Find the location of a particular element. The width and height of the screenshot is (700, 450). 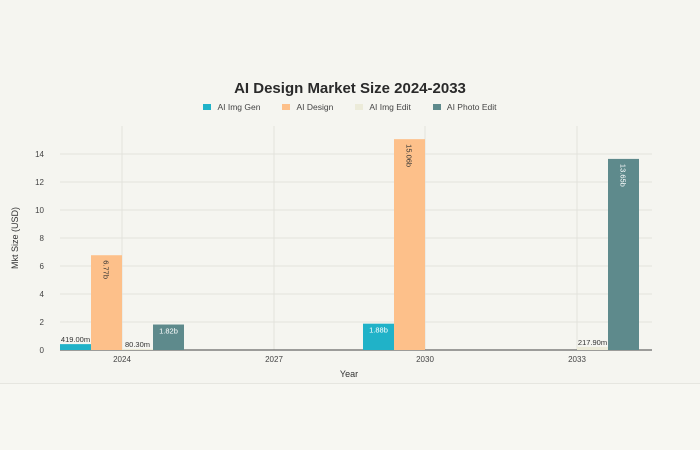

y-tick-label-2: 2 is located at coordinates (42, 322).